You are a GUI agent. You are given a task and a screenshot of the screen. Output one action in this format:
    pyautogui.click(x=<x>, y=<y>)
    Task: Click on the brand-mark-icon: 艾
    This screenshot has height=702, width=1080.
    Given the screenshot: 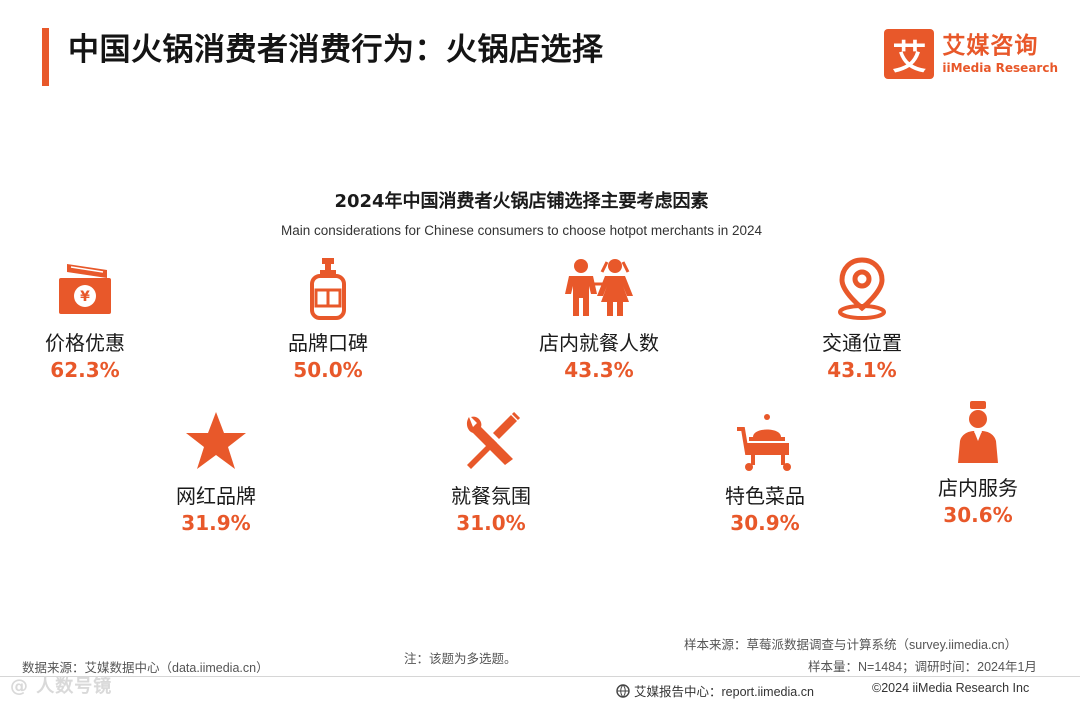 What is the action you would take?
    pyautogui.click(x=909, y=54)
    